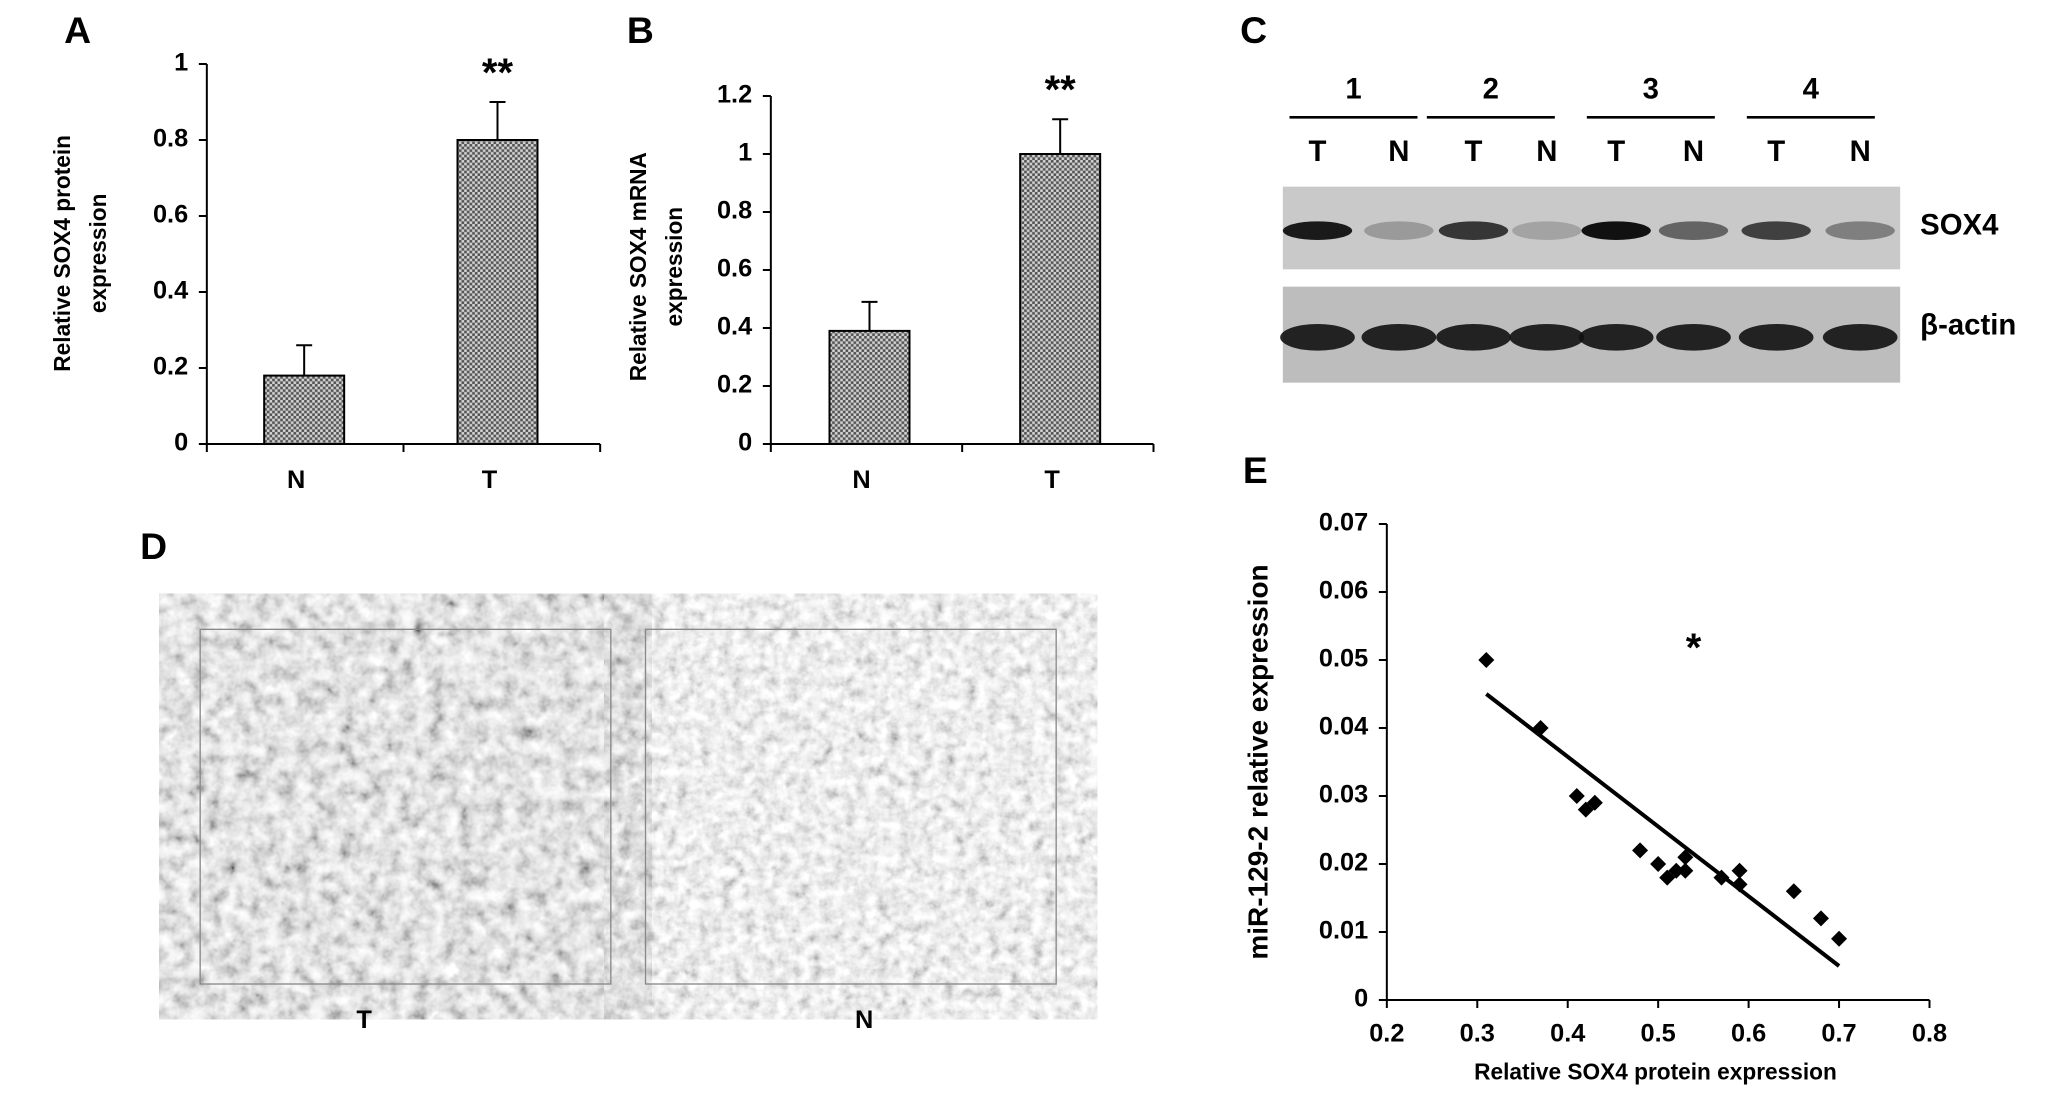  What do you see at coordinates (1353, 88) in the screenshot?
I see `lane-group-label: 1` at bounding box center [1353, 88].